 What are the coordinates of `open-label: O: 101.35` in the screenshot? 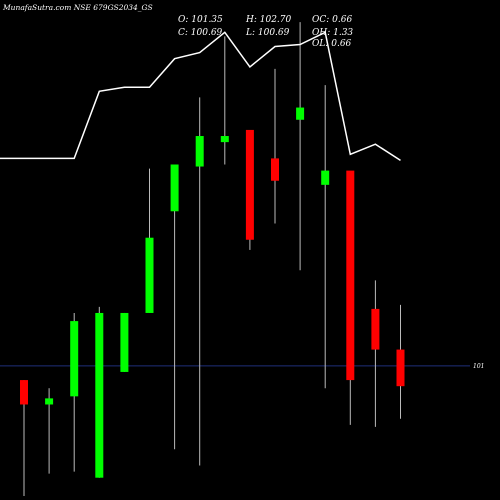 It's located at (200, 20).